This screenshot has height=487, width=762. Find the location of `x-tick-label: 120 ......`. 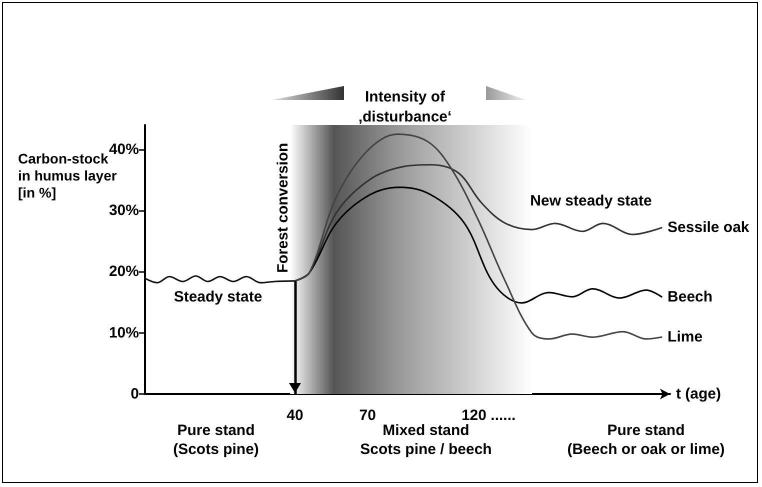

x-tick-label: 120 ...... is located at coordinates (488, 415).